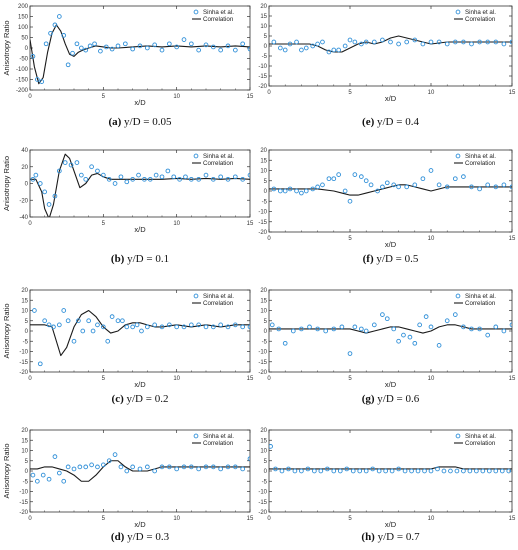 This screenshot has height=550, width=518. Describe the element at coordinates (480, 12) in the screenshot. I see `legend-label-measured: Sinha et al.` at that location.